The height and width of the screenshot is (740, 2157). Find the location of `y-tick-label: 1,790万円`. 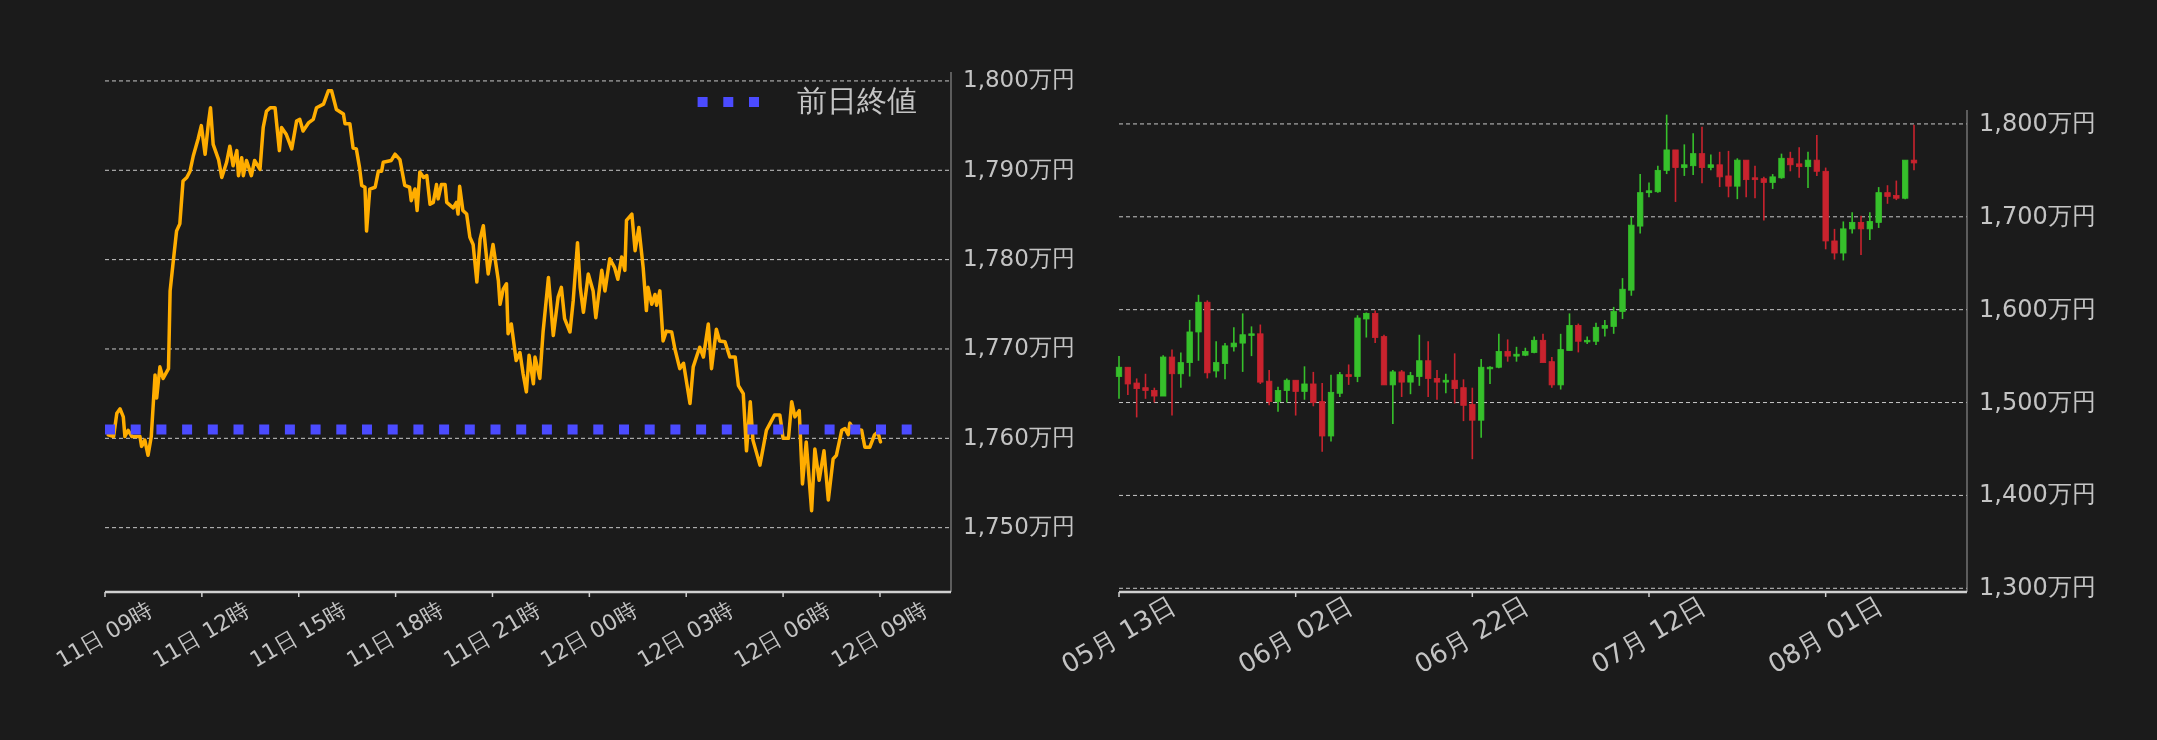

y-tick-label: 1,790万円 is located at coordinates (1019, 168).